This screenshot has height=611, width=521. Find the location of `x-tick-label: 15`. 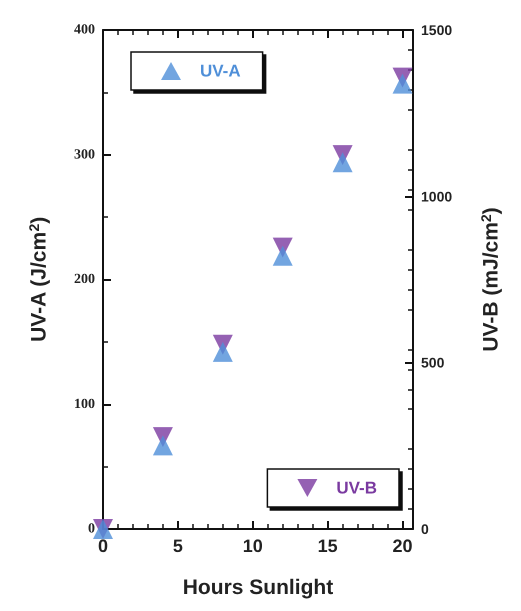

x-tick-label: 15 is located at coordinates (328, 546).